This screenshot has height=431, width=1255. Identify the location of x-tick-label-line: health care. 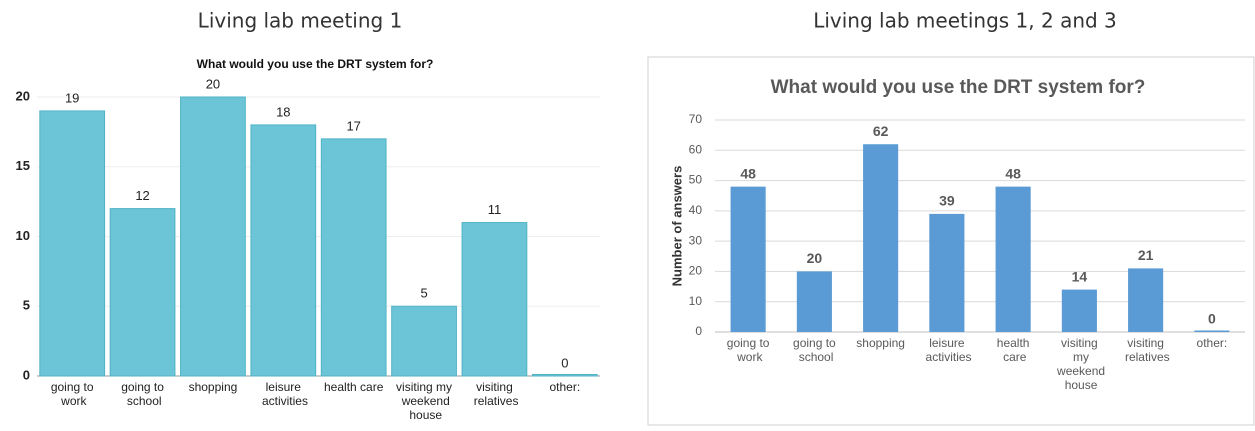
(354, 387).